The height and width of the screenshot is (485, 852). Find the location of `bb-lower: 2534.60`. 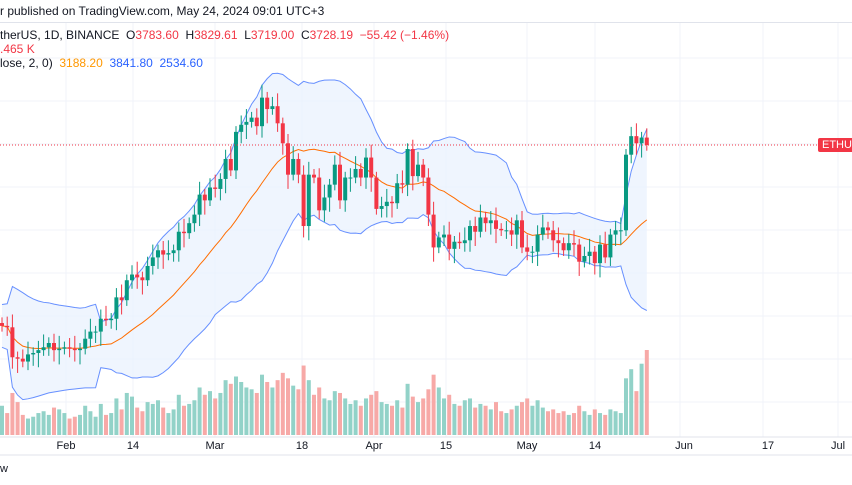

bb-lower: 2534.60 is located at coordinates (181, 63).